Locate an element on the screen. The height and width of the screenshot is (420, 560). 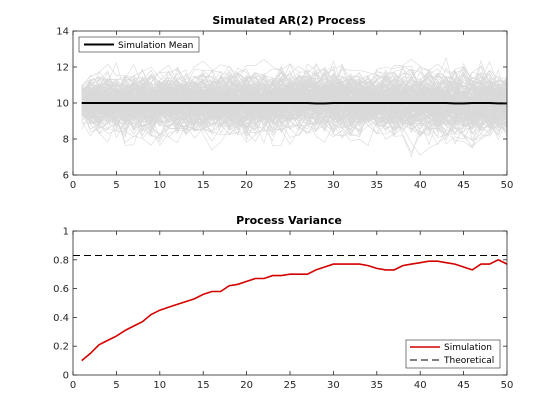
y-tick-label: 0.6 is located at coordinates (61, 289).